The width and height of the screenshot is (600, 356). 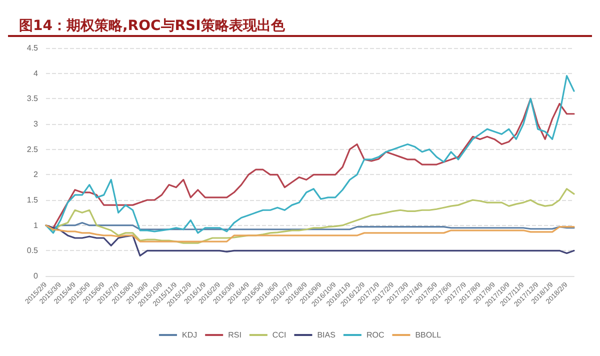 I want to click on y-tick-label: 4.5, so click(x=32, y=48).